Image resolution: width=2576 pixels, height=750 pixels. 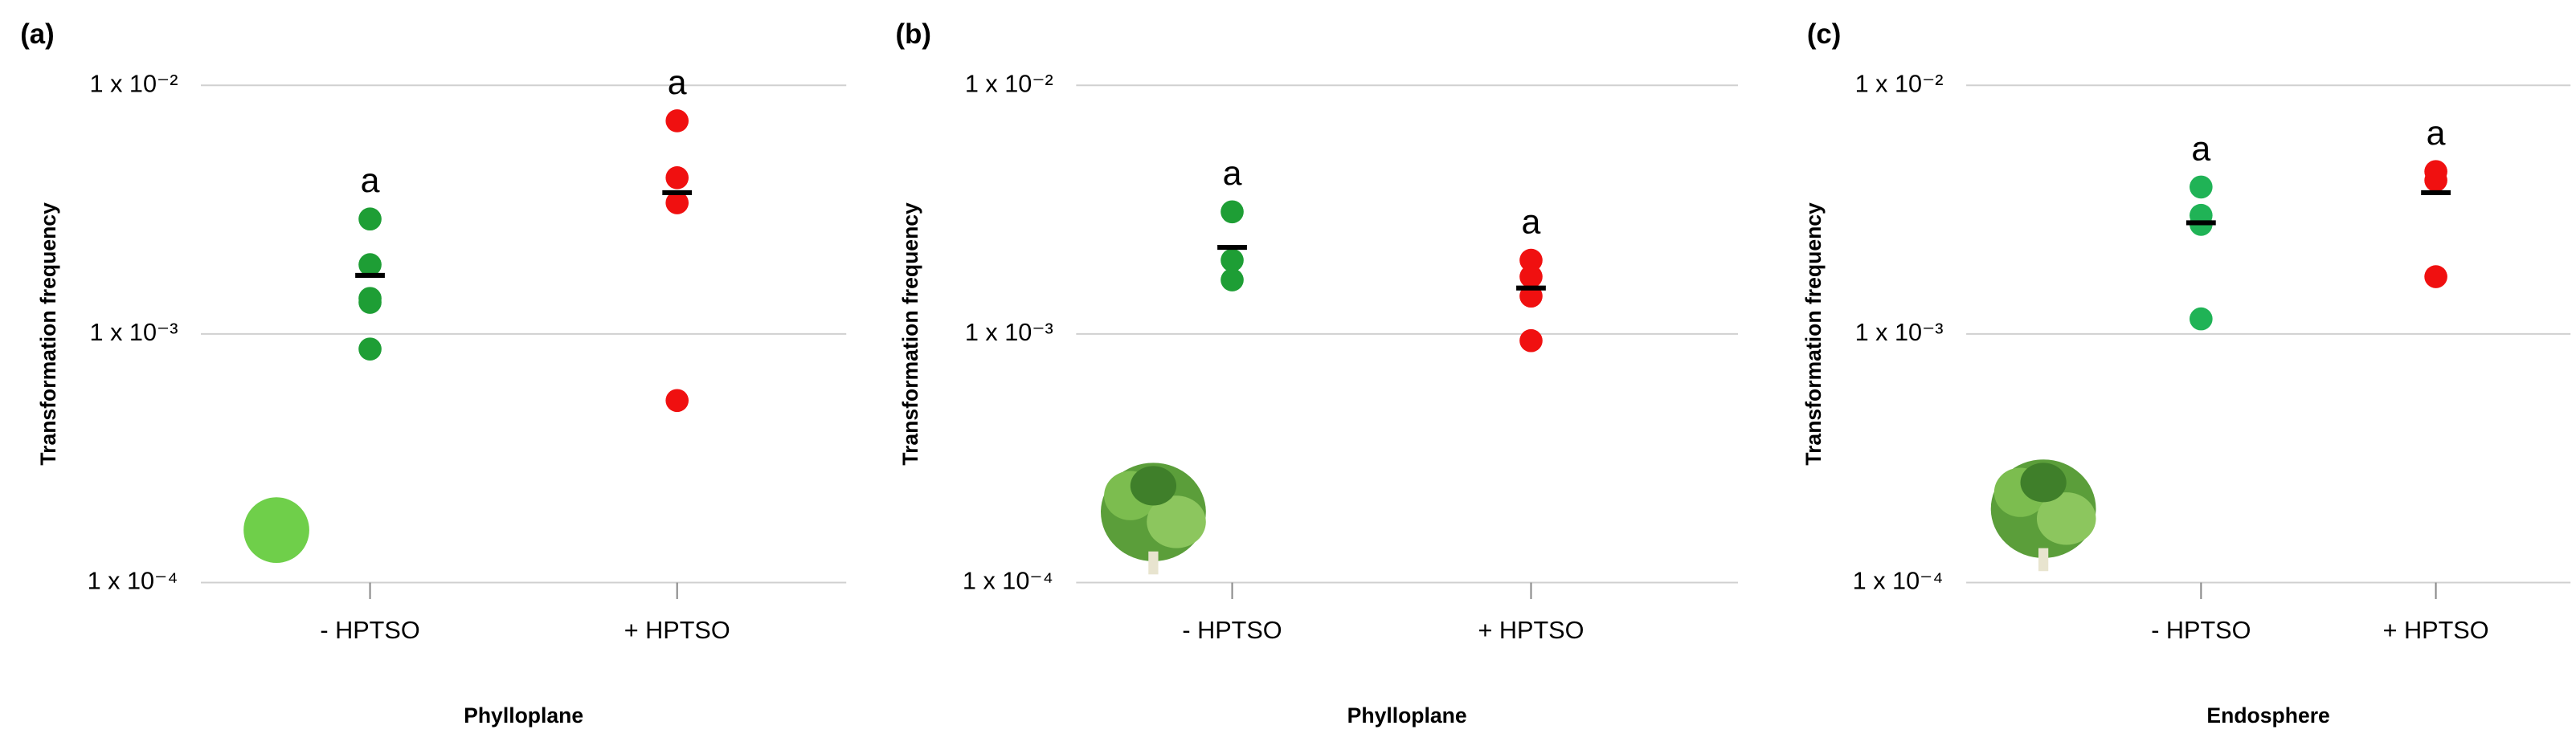 What do you see at coordinates (276, 530) in the screenshot?
I see `decorative-circle` at bounding box center [276, 530].